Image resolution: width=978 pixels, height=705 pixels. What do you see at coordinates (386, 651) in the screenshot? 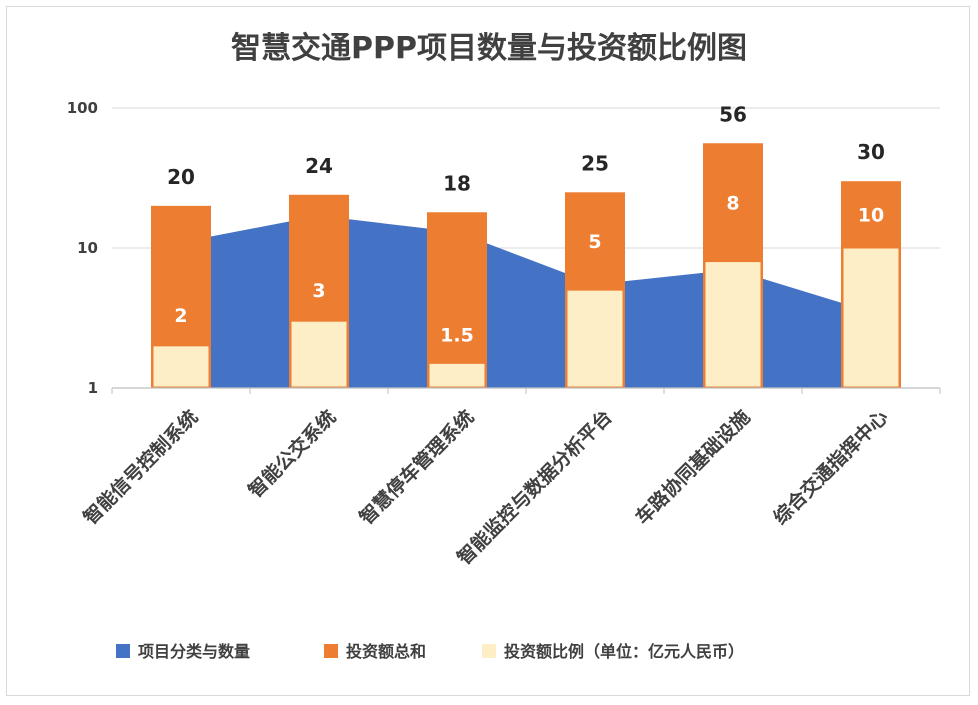
I see `legend-label-2: 投资额总和` at bounding box center [386, 651].